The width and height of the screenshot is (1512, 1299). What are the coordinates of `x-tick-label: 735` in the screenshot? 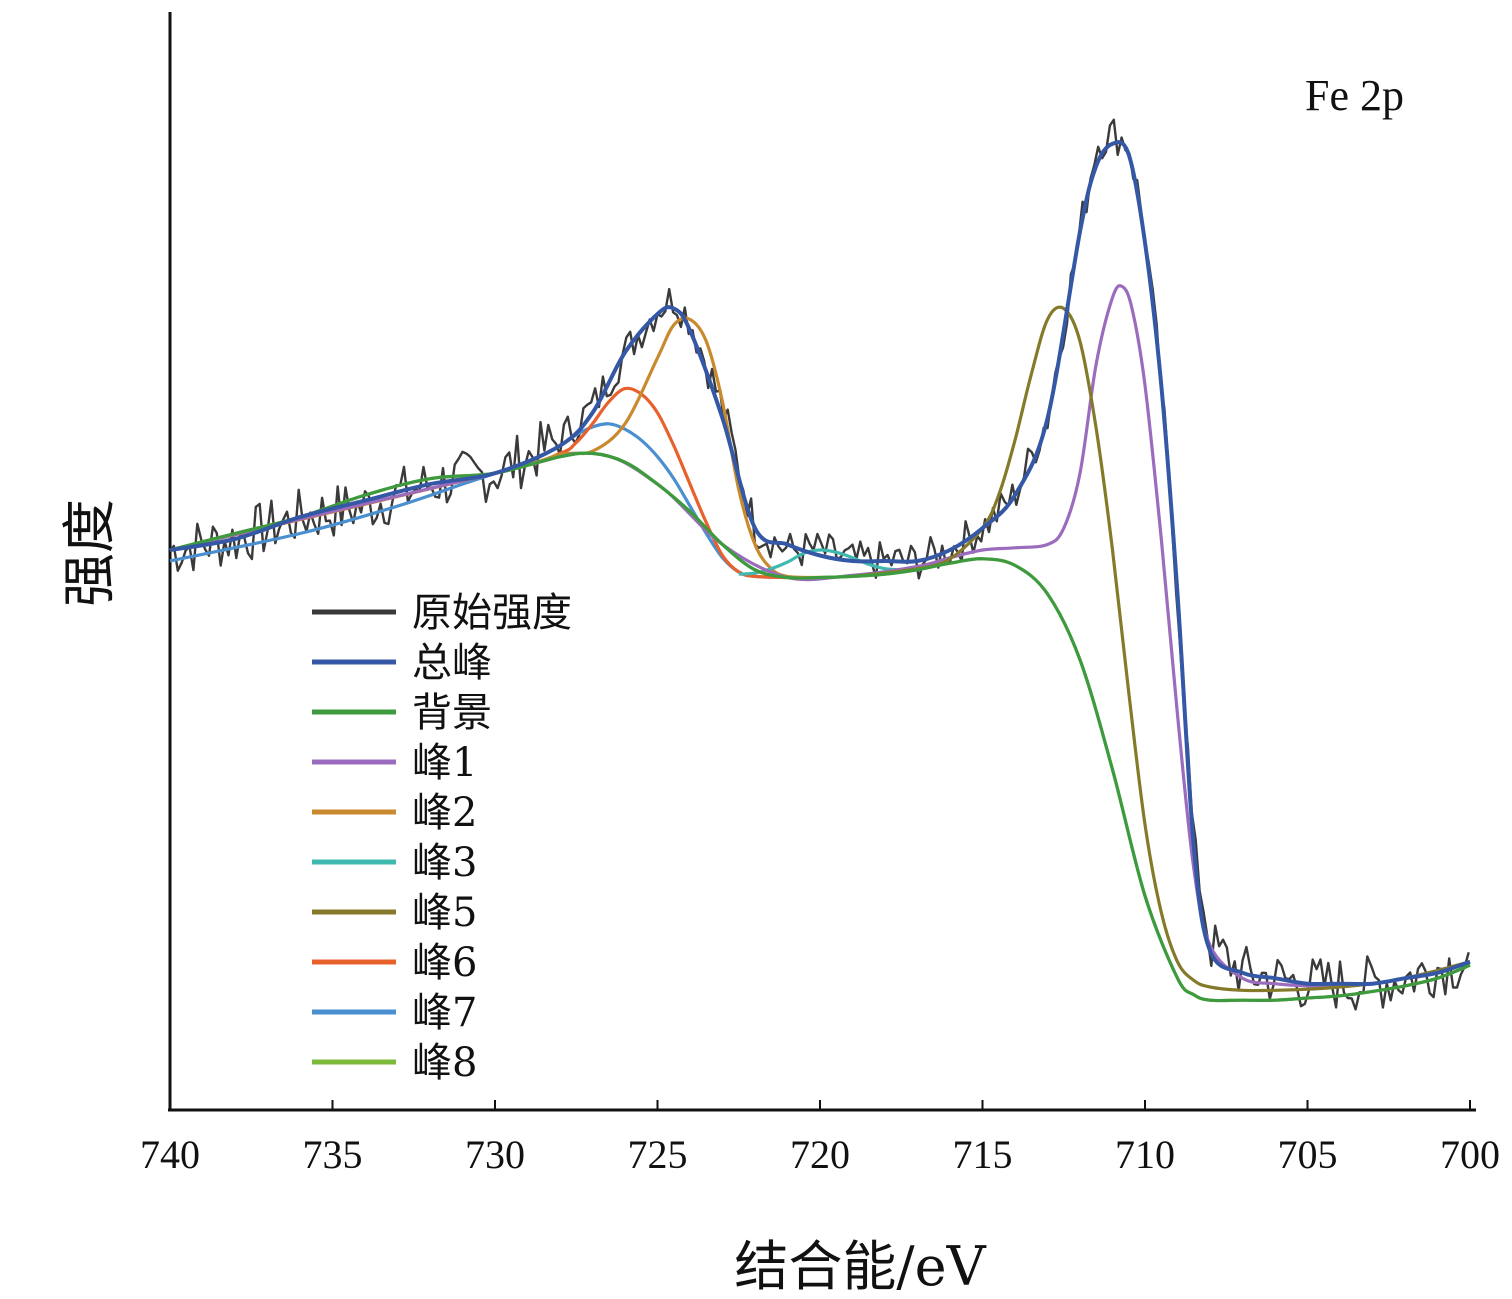 It's located at (333, 1154).